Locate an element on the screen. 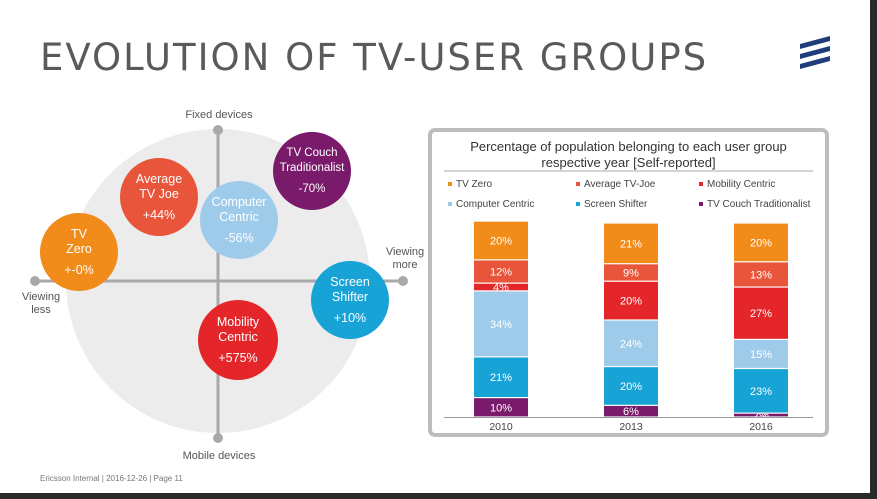 The height and width of the screenshot is (499, 877). bubble-computer-centric: Computer Centric -56% is located at coordinates (239, 220).